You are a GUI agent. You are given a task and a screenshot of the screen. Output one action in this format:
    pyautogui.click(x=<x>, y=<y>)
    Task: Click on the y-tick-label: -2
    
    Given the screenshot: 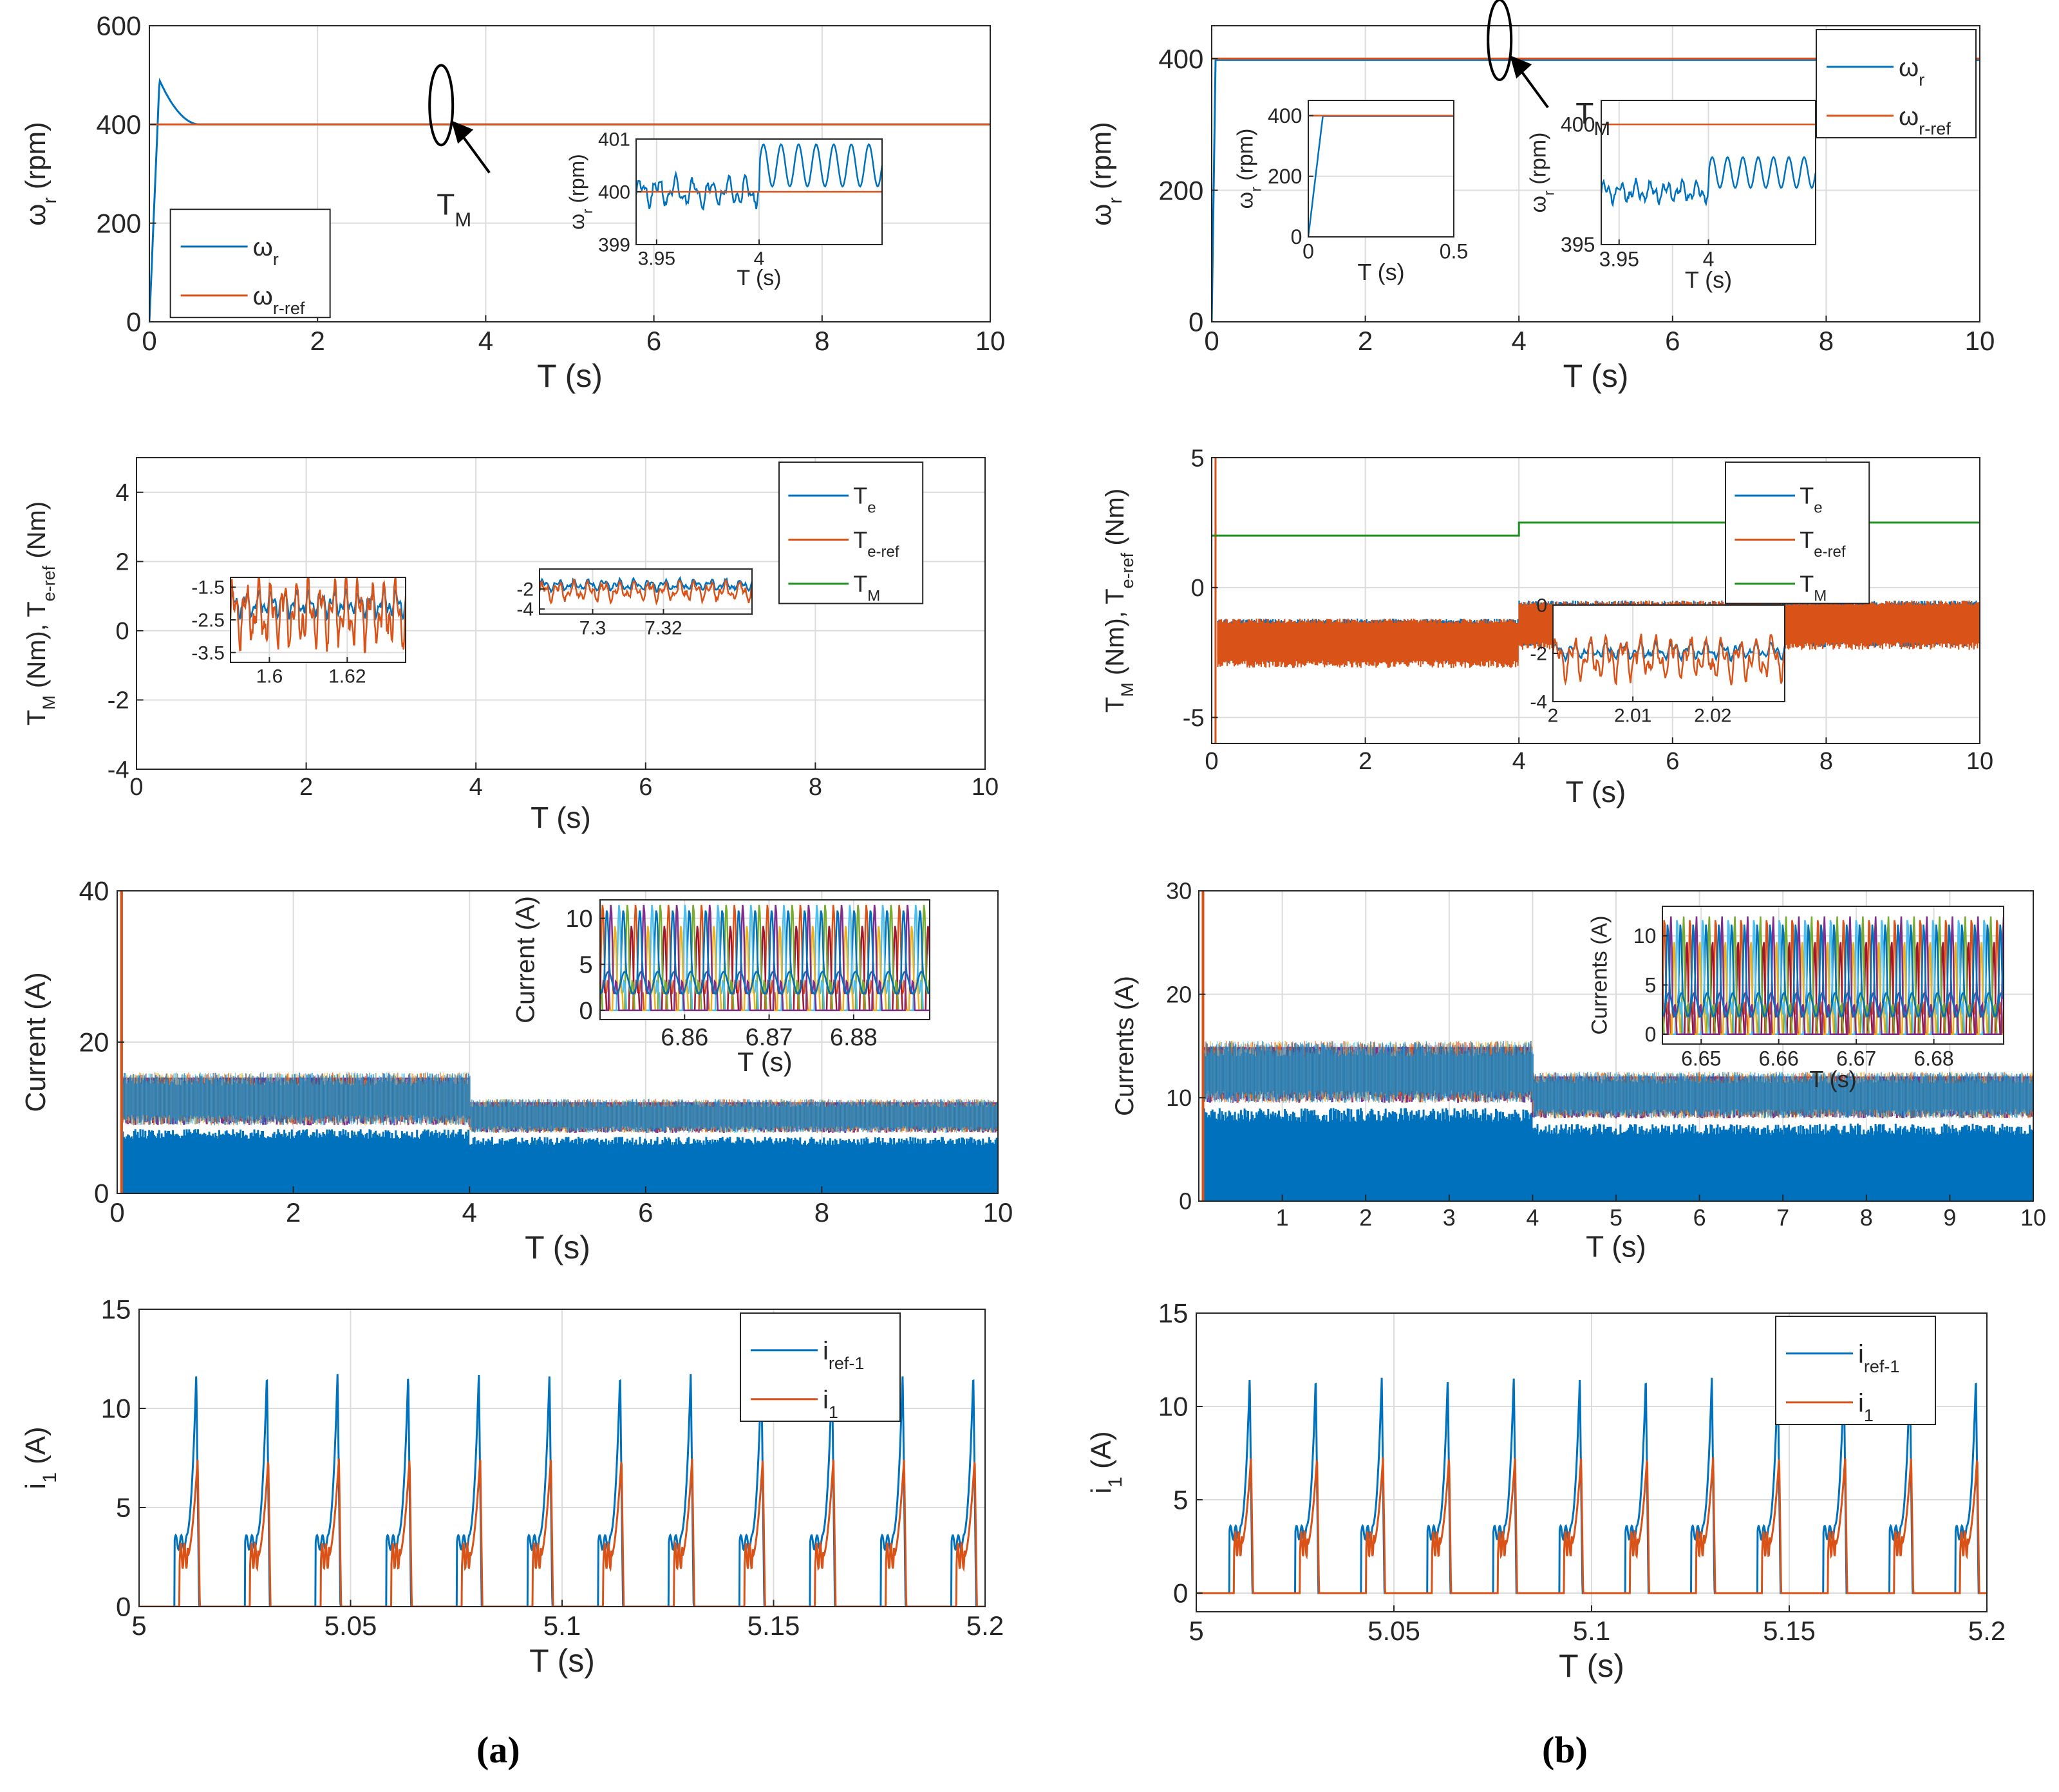 What is the action you would take?
    pyautogui.click(x=525, y=590)
    